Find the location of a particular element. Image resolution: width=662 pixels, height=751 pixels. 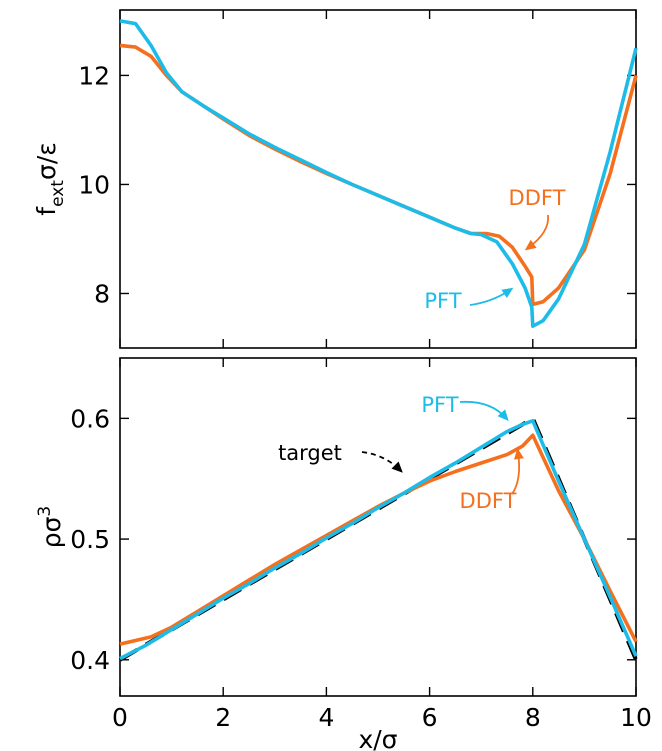

y-tick-label: 0.5 is located at coordinates (90, 539).